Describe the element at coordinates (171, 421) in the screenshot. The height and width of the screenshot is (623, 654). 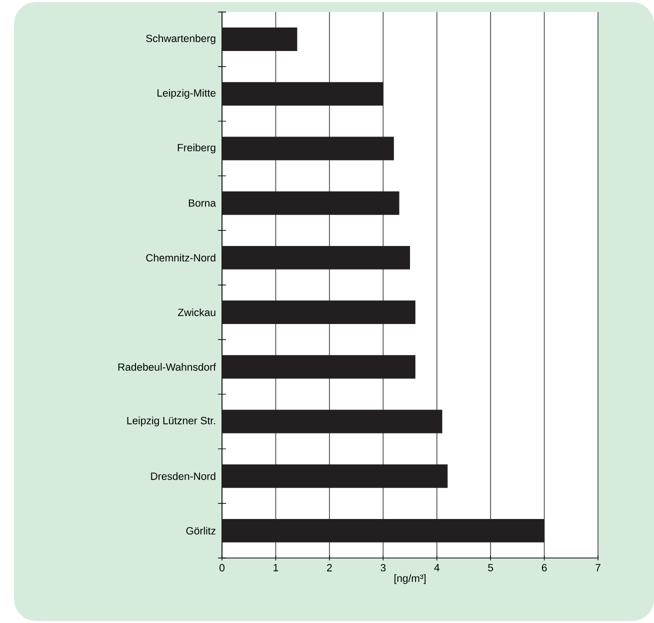
I see `y-tick-label: Leipzig Lützner Str.` at that location.